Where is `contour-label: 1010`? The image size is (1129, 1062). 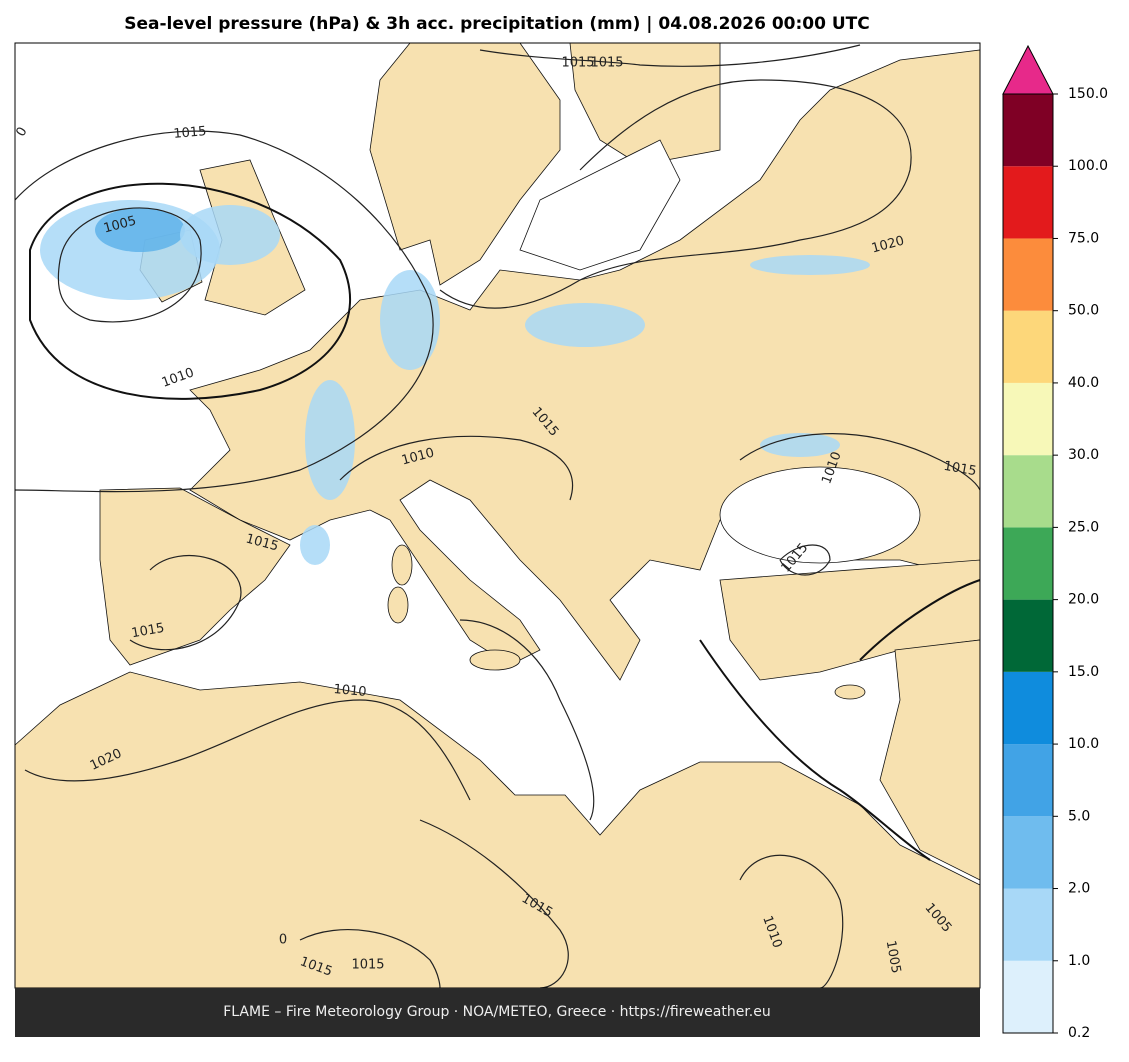 contour-label: 1010 is located at coordinates (350, 691).